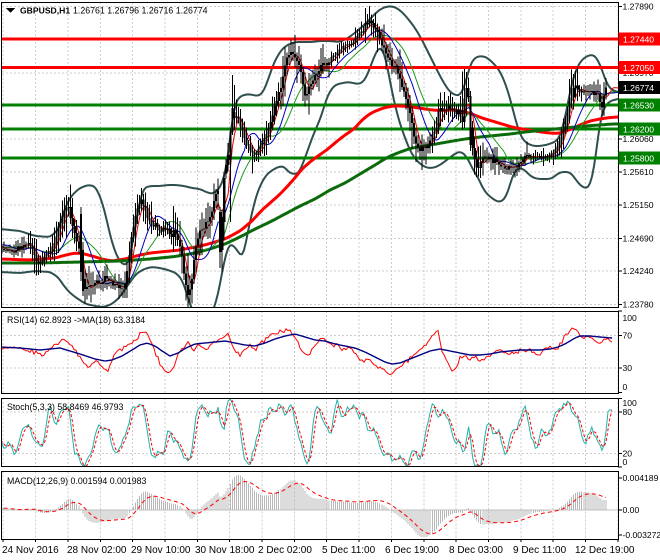 The image size is (660, 560). I want to click on svg-text: 1.26060, so click(638, 139).